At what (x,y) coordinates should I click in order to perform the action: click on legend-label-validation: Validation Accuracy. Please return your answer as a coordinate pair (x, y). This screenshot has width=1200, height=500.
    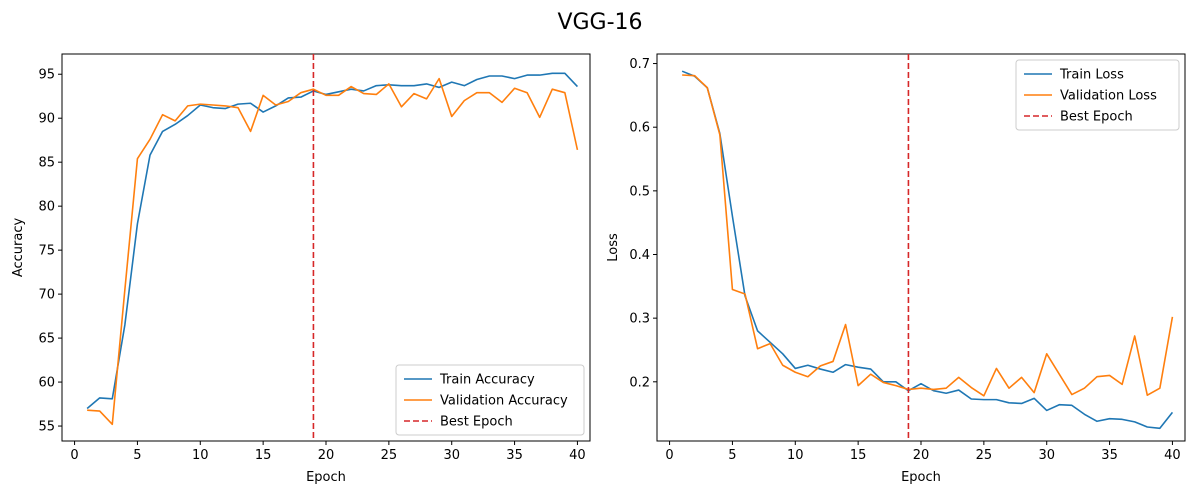
    Looking at the image, I should click on (504, 401).